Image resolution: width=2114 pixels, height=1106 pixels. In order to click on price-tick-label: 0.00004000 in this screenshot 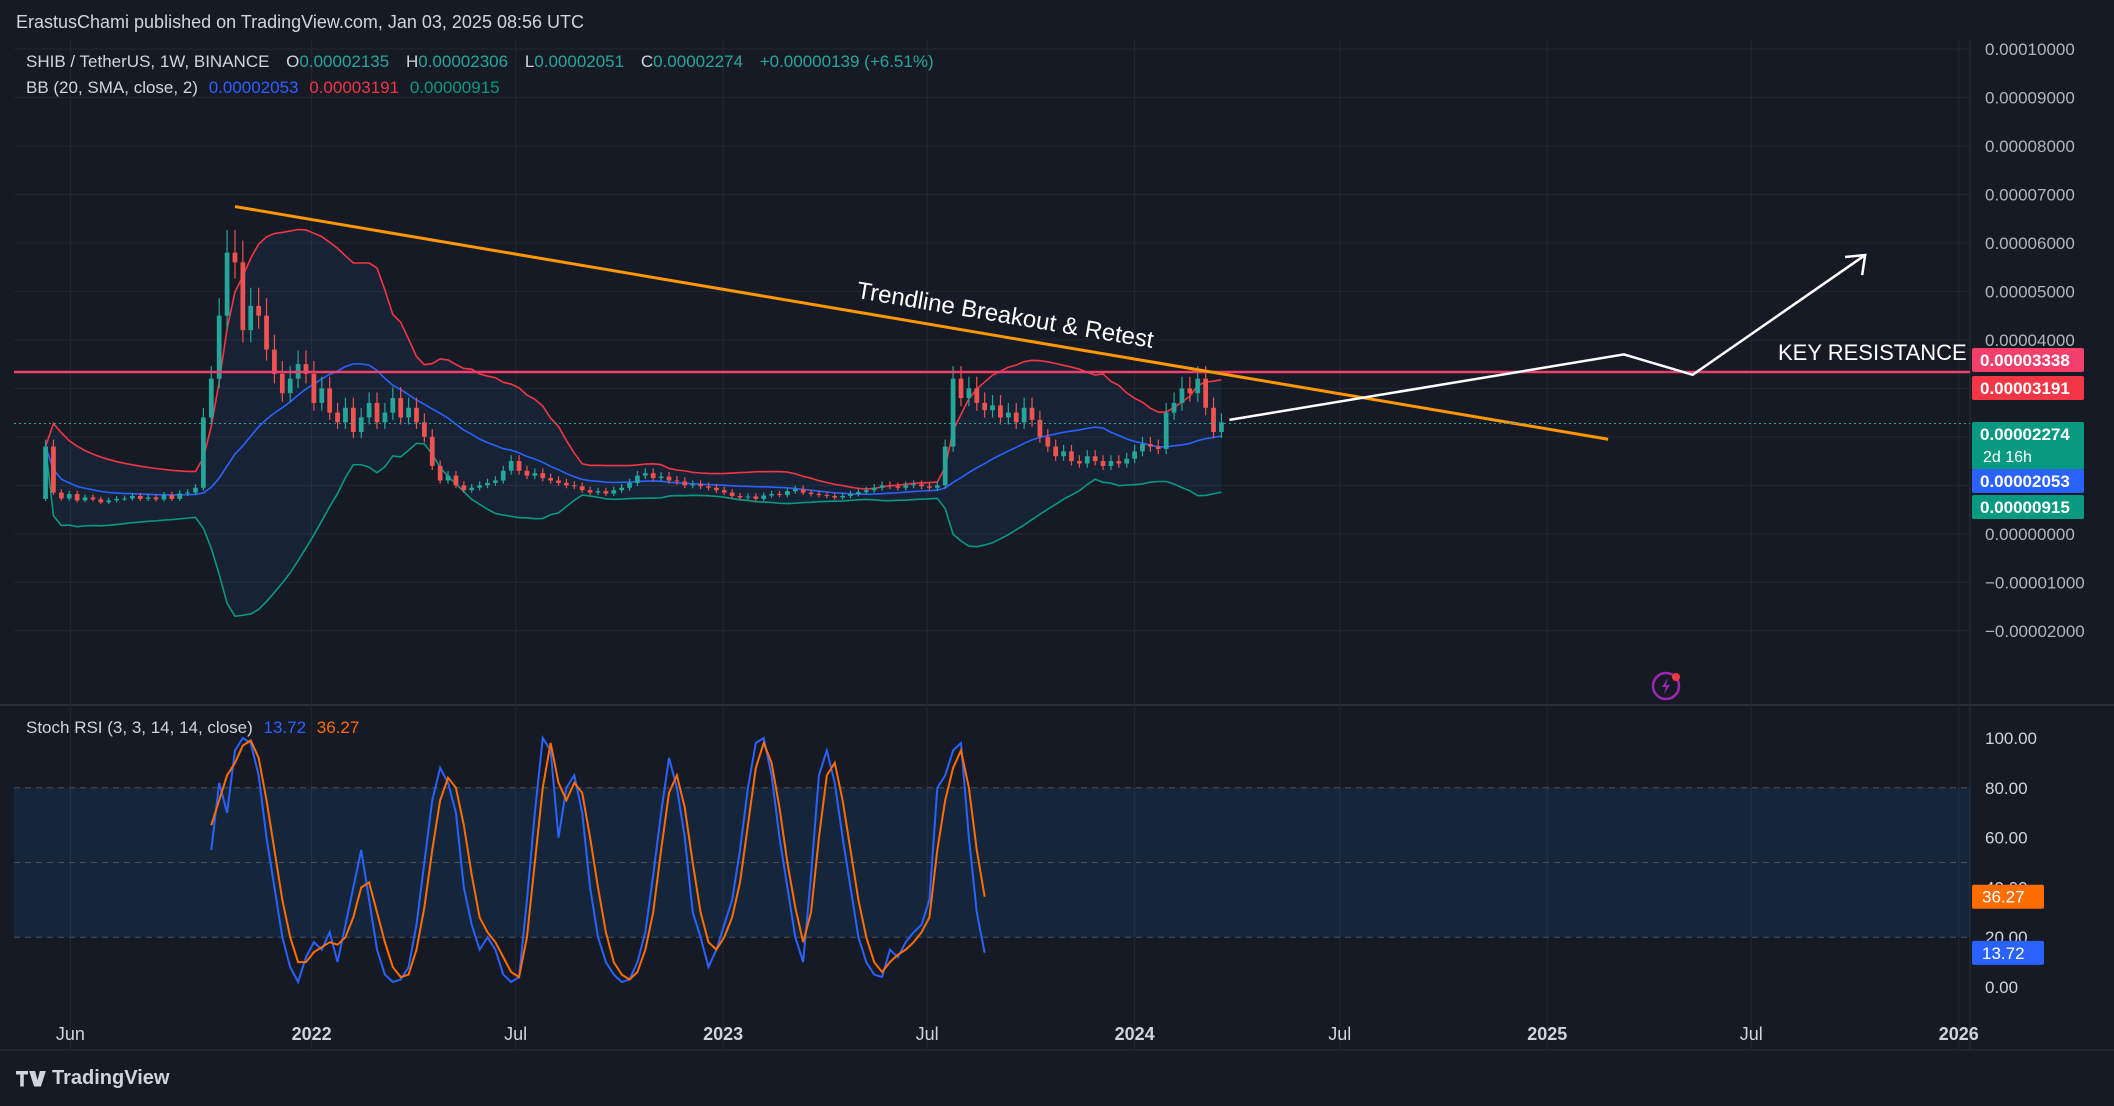, I will do `click(2030, 340)`.